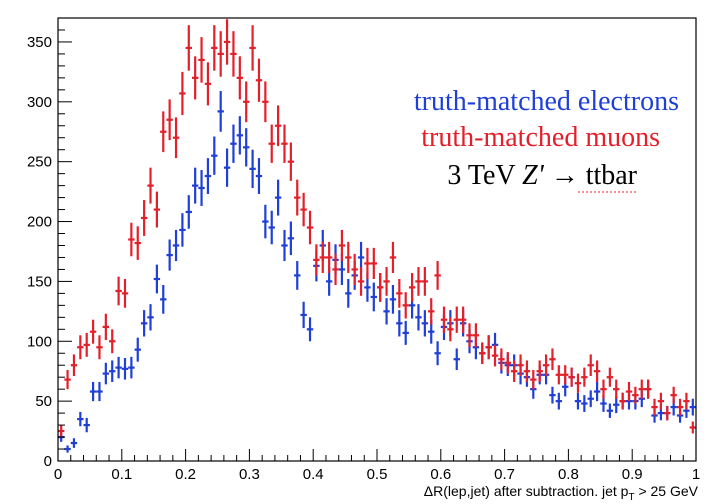 Image resolution: width=718 pixels, height=504 pixels. Describe the element at coordinates (39, 42) in the screenshot. I see `y-tick-label: 350` at that location.